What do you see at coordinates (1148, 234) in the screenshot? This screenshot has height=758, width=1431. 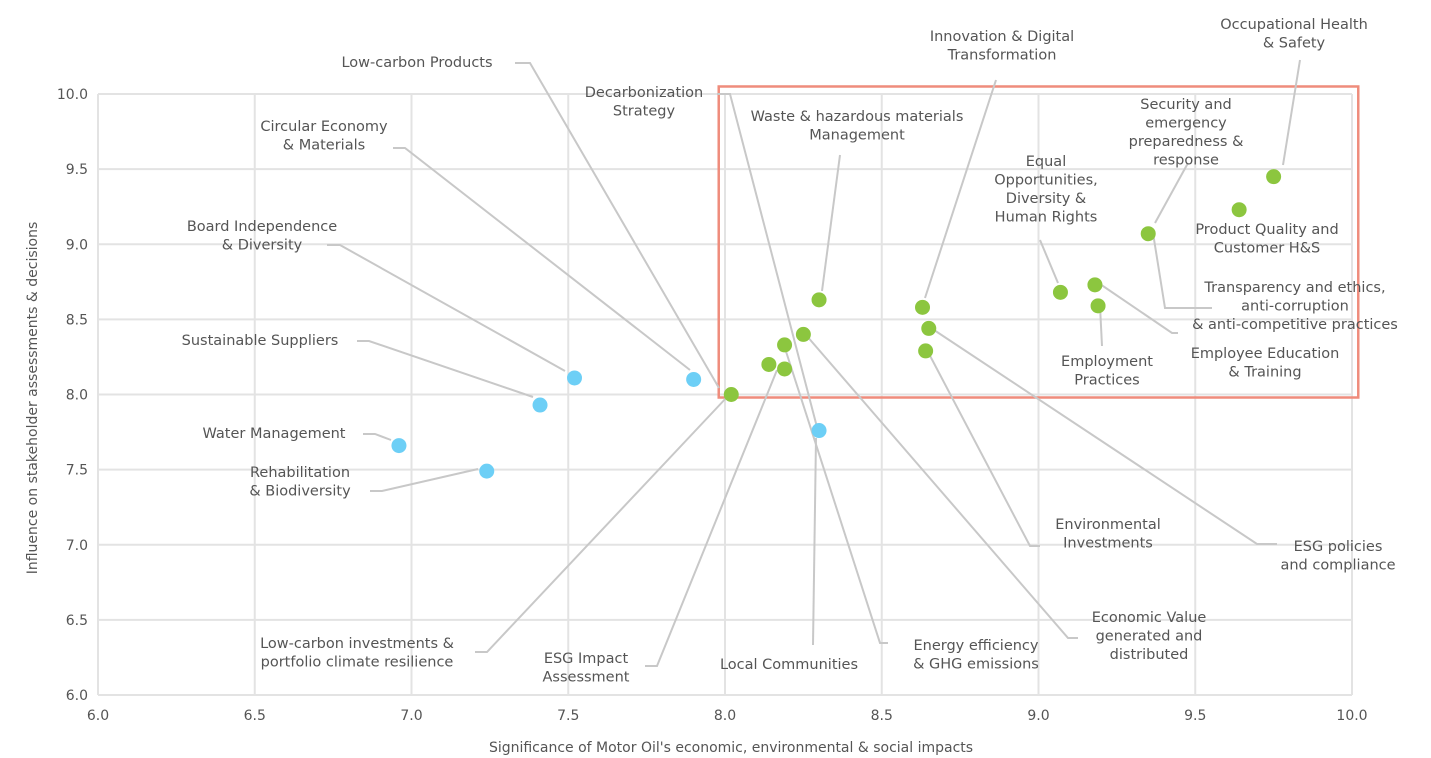 I see `data-point-security-and-emergency-preparedness-and-response` at bounding box center [1148, 234].